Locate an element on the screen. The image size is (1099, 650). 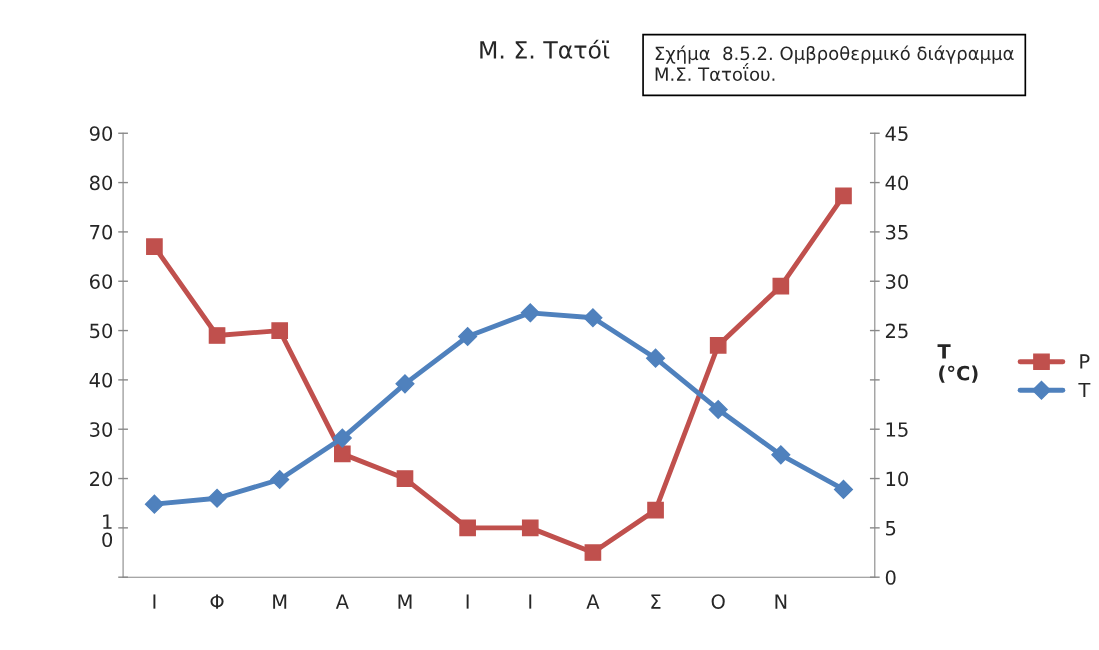
y-tick-label: 50 is located at coordinates (101, 331).